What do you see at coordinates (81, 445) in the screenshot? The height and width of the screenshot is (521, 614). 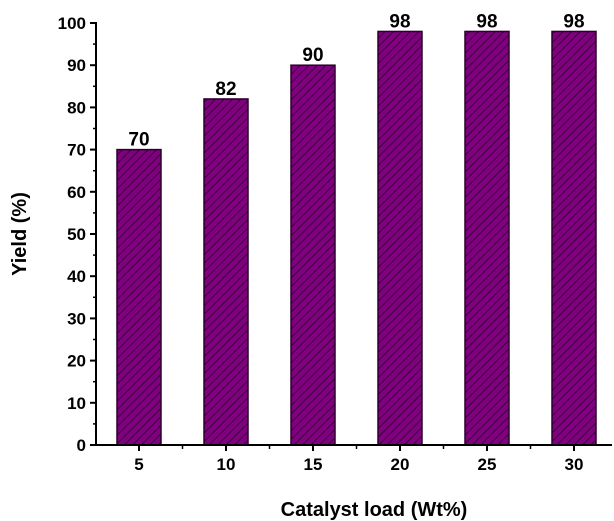 I see `y-tick-label: 0` at bounding box center [81, 445].